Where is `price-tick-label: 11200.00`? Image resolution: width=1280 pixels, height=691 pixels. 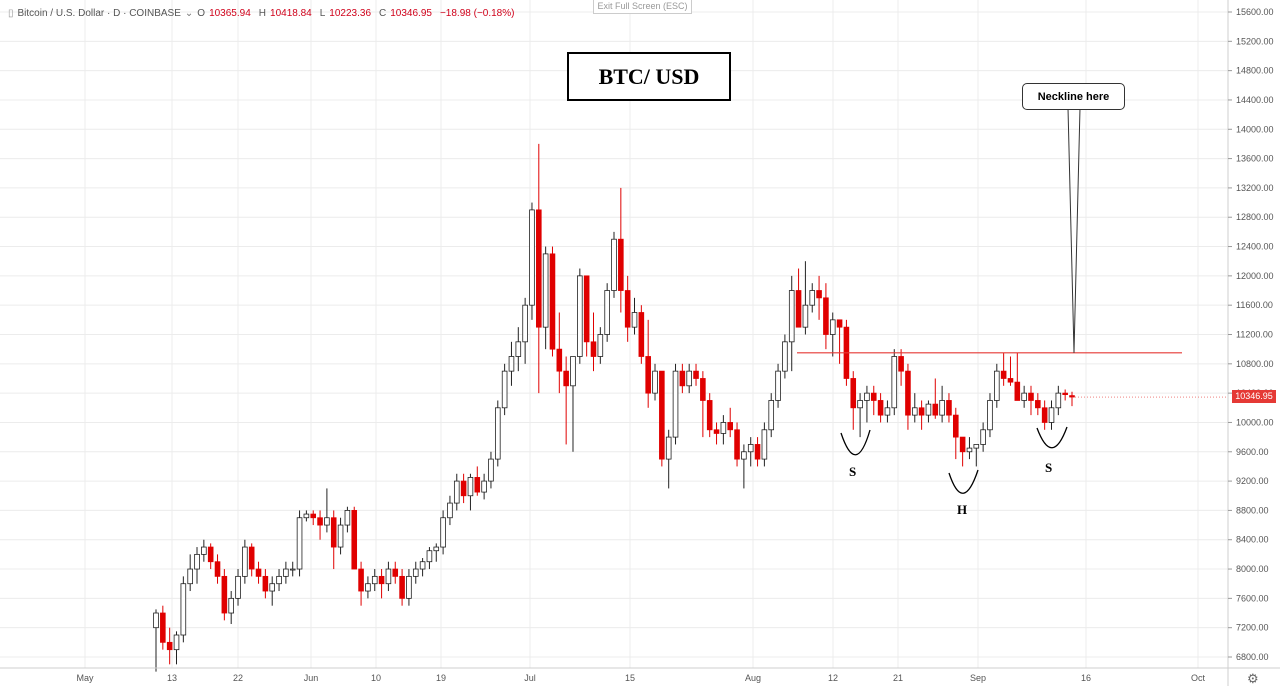
price-tick-label: 11200.00 is located at coordinates (1254, 335).